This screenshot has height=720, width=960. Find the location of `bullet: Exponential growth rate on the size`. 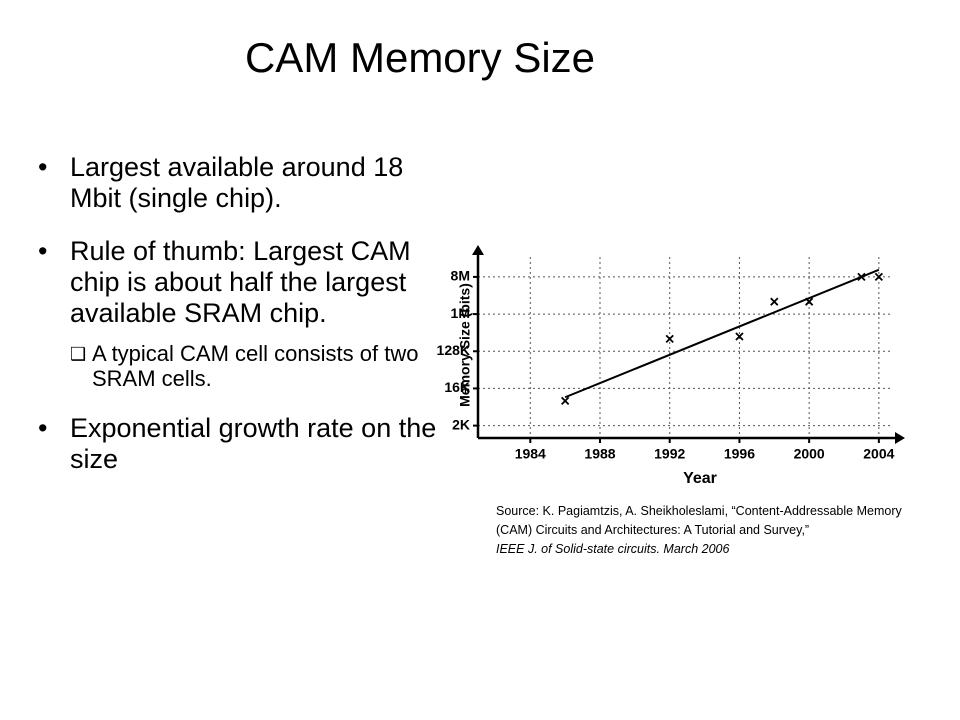

bullet: Exponential growth rate on the size is located at coordinates (238, 444).